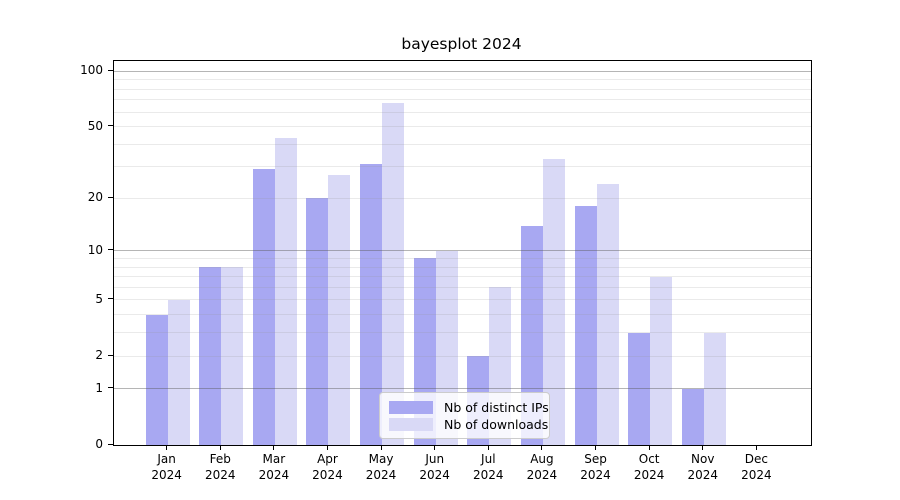 The image size is (900, 500). What do you see at coordinates (496, 407) in the screenshot?
I see `legend-label-nb-of-distinct-ips: Nb of distinct IPs` at bounding box center [496, 407].